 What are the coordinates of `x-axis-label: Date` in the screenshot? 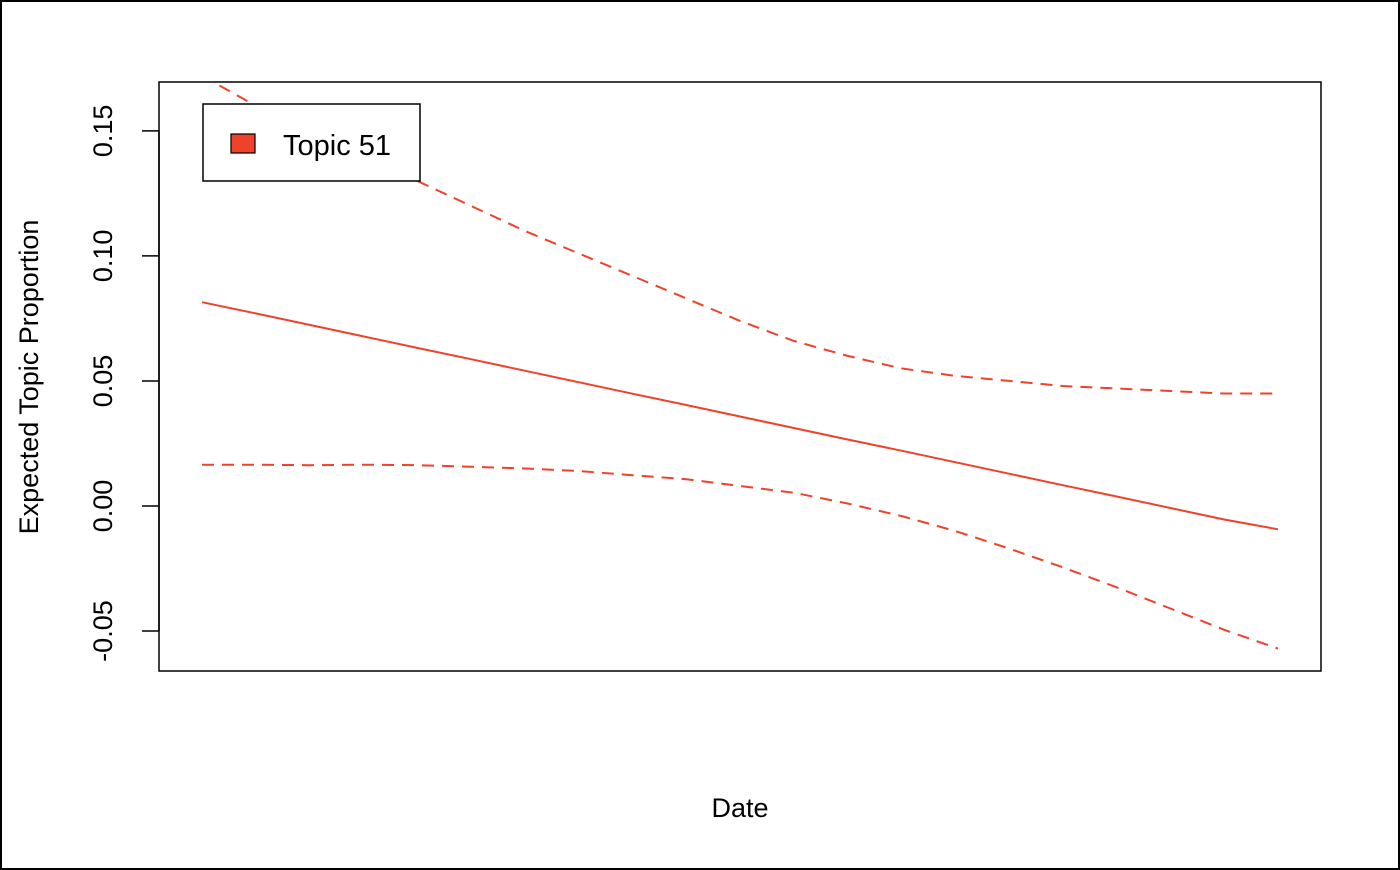 It's located at (739, 808).